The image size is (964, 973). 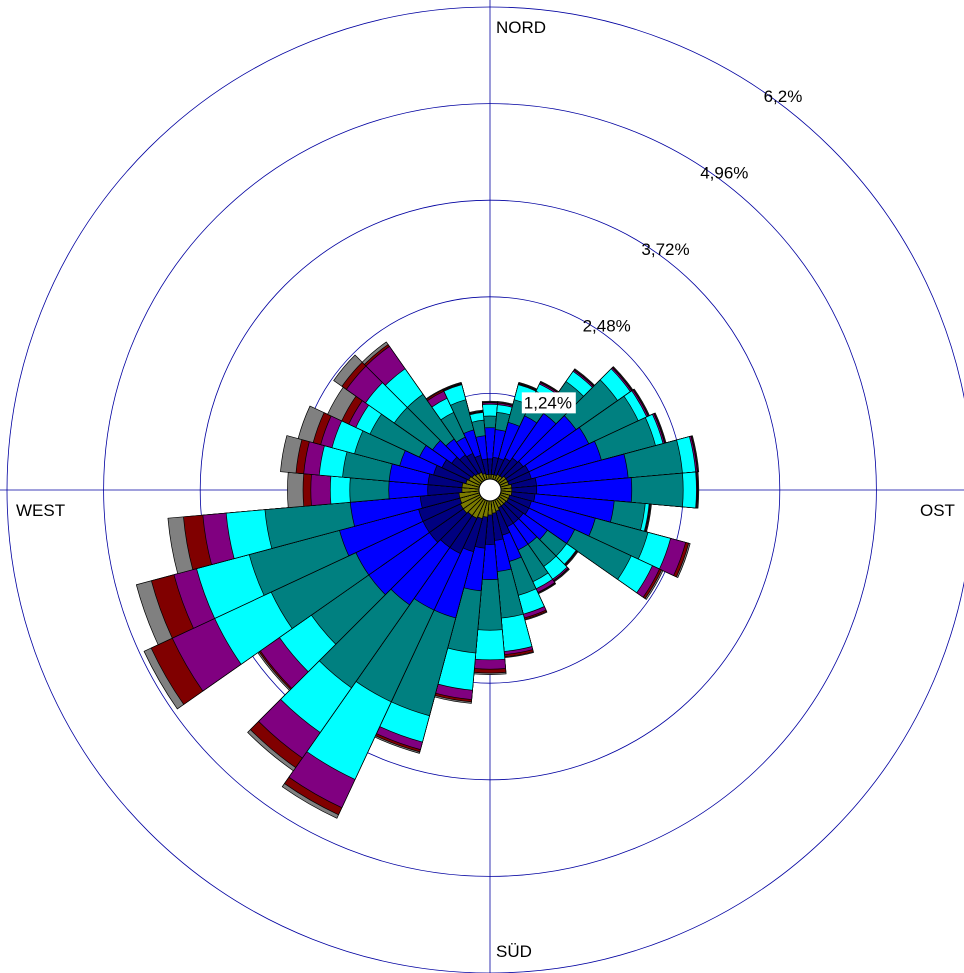 I want to click on ring-labels: 1,24% 2,48% 3,72% 4,96% 6,2%, so click(x=662, y=250).